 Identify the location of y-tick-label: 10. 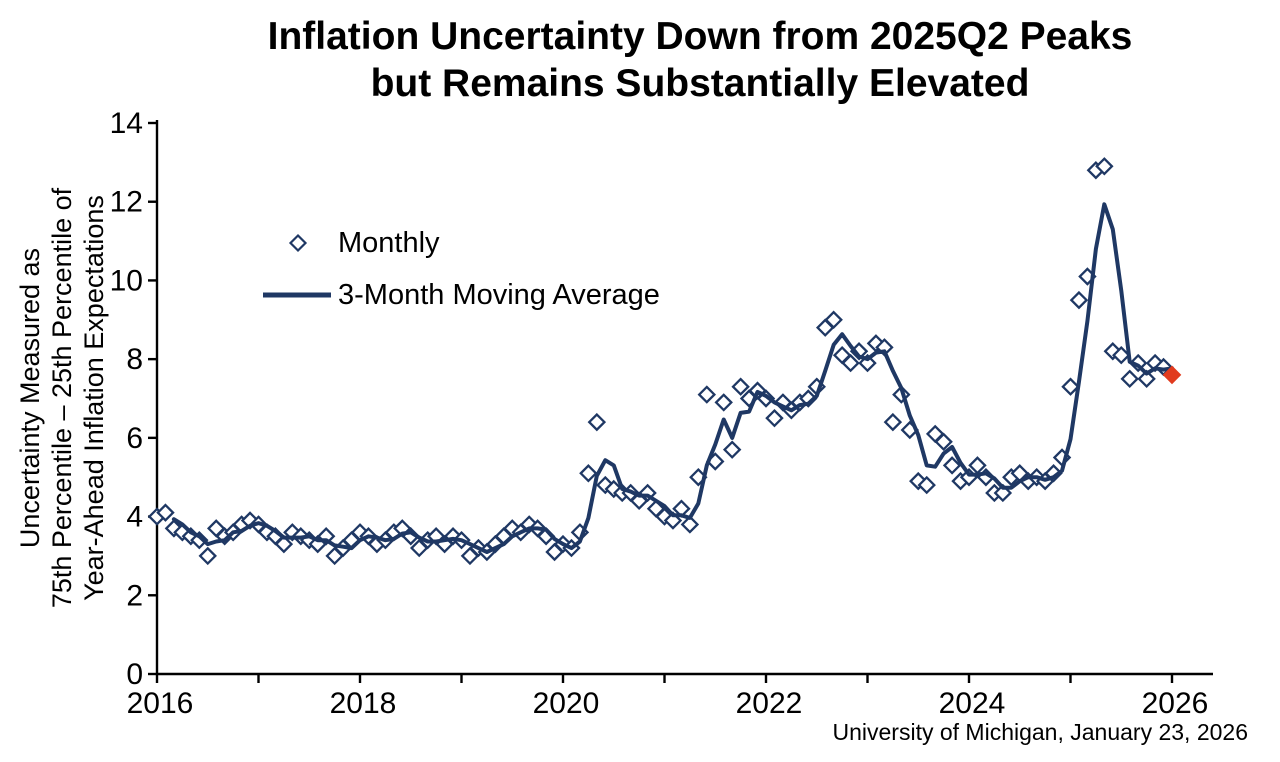
(126, 280).